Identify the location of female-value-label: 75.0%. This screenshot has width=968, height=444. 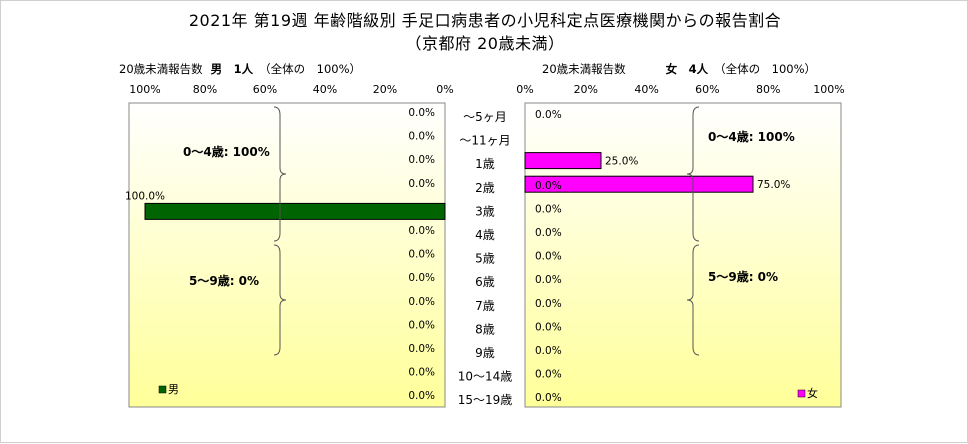
(773, 185).